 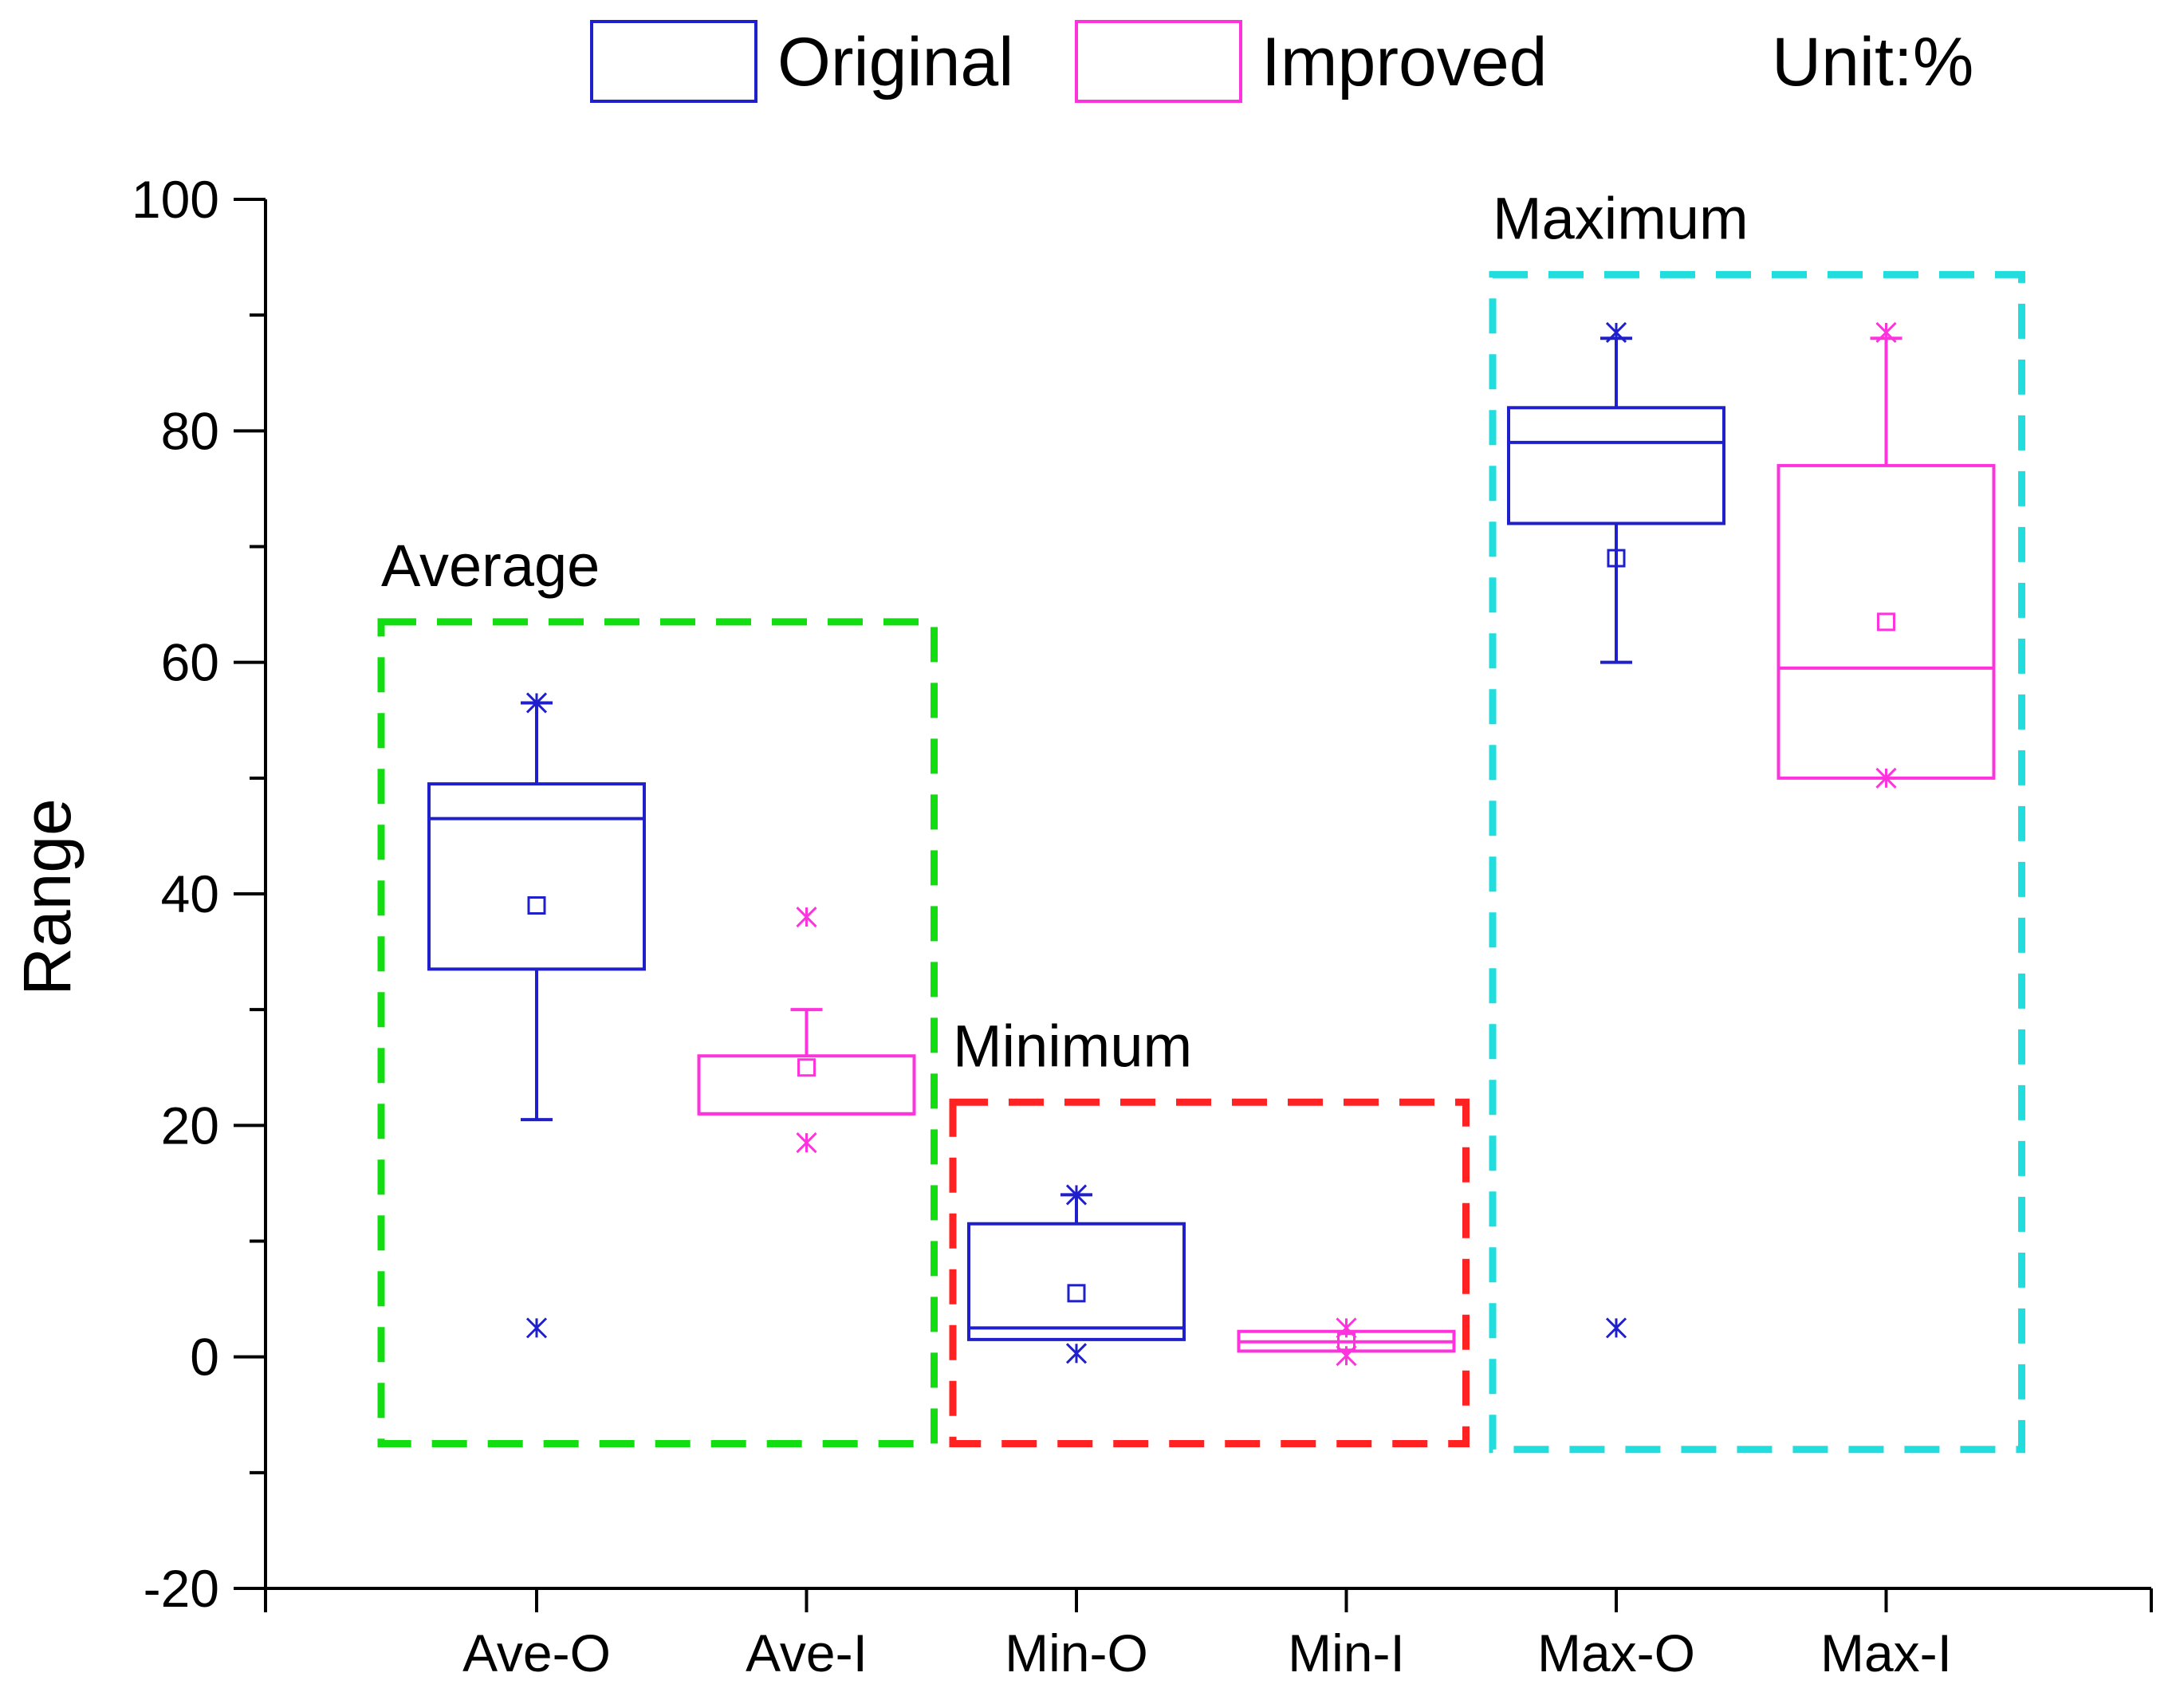 I want to click on legend-improved-swatch, so click(x=1158, y=61).